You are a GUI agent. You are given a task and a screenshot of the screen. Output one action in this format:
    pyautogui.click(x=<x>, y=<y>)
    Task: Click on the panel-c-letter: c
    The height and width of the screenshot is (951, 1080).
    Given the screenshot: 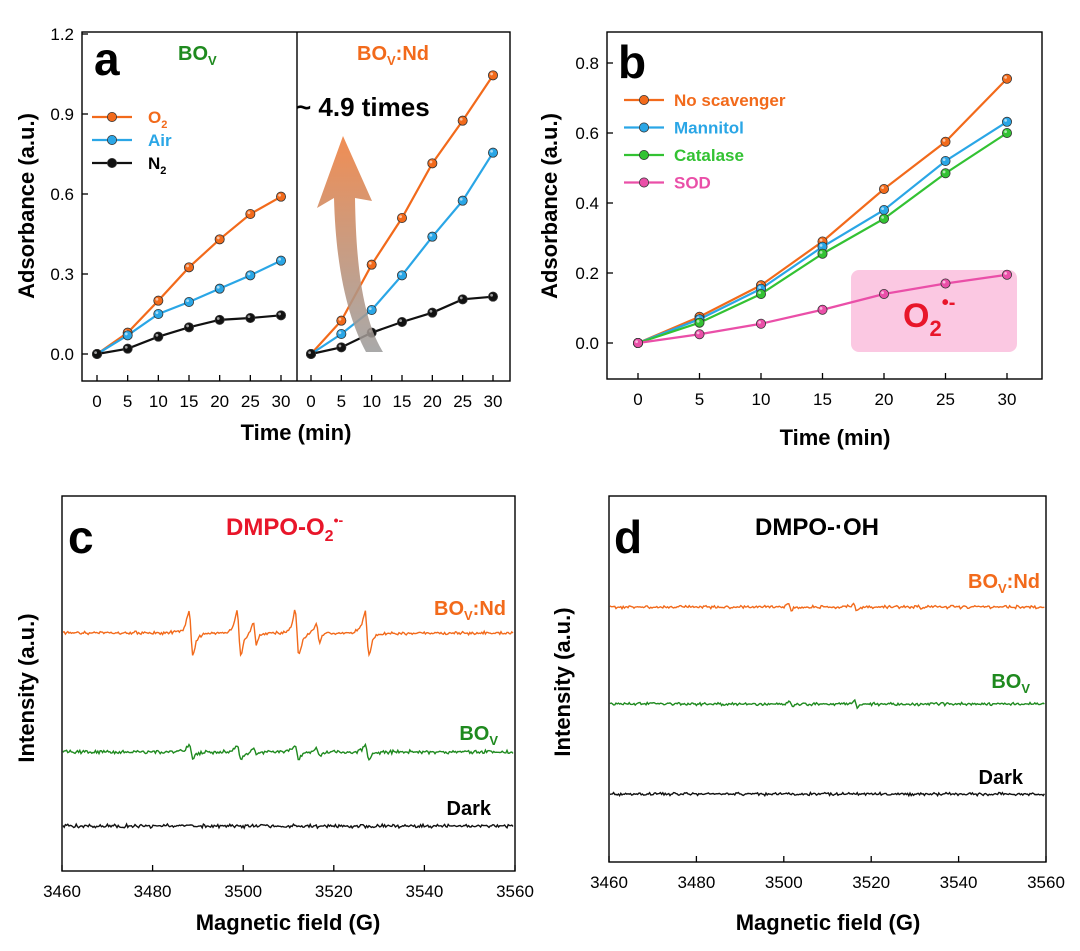 What is the action you would take?
    pyautogui.click(x=81, y=537)
    